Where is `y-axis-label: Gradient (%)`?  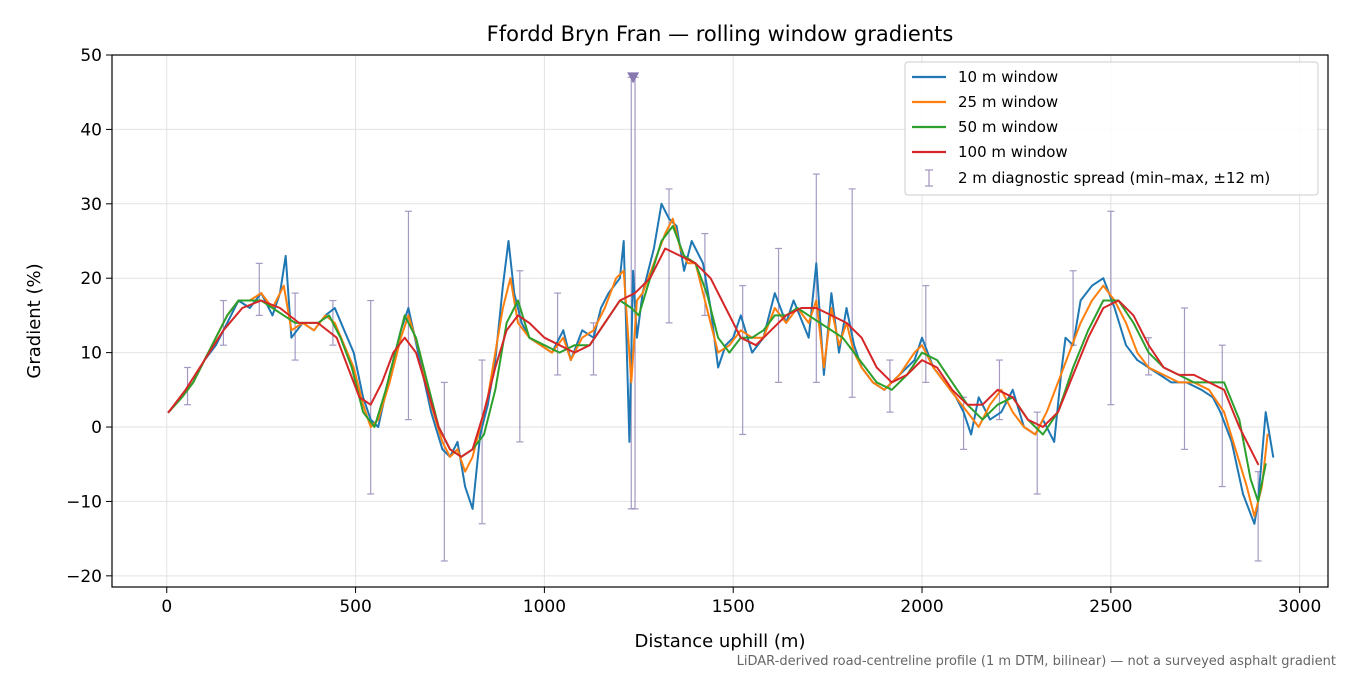 y-axis-label: Gradient (%) is located at coordinates (34, 320).